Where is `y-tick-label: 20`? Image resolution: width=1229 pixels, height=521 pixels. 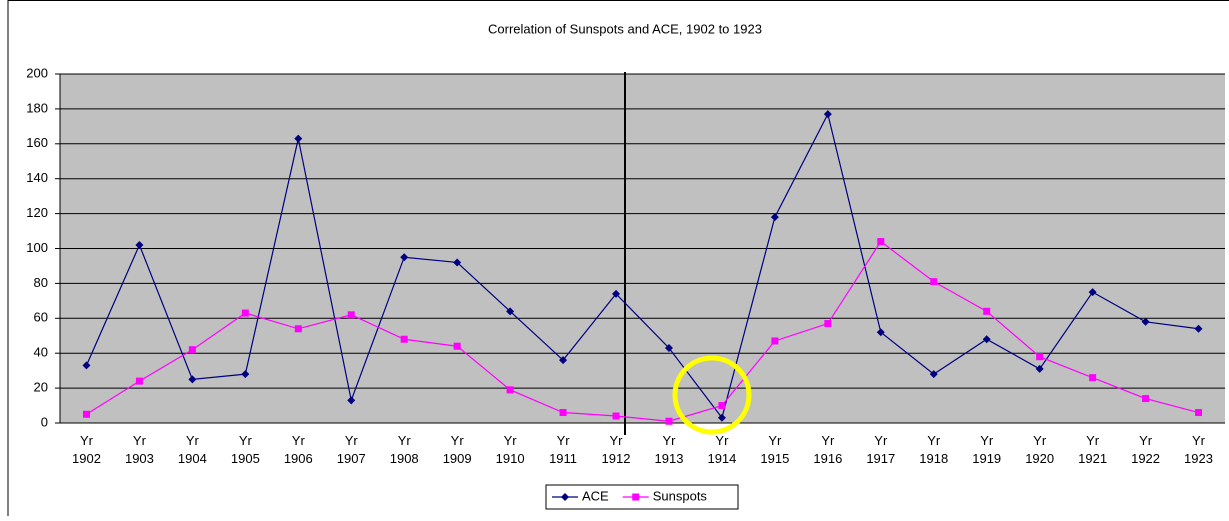
y-tick-label: 20 is located at coordinates (41, 387).